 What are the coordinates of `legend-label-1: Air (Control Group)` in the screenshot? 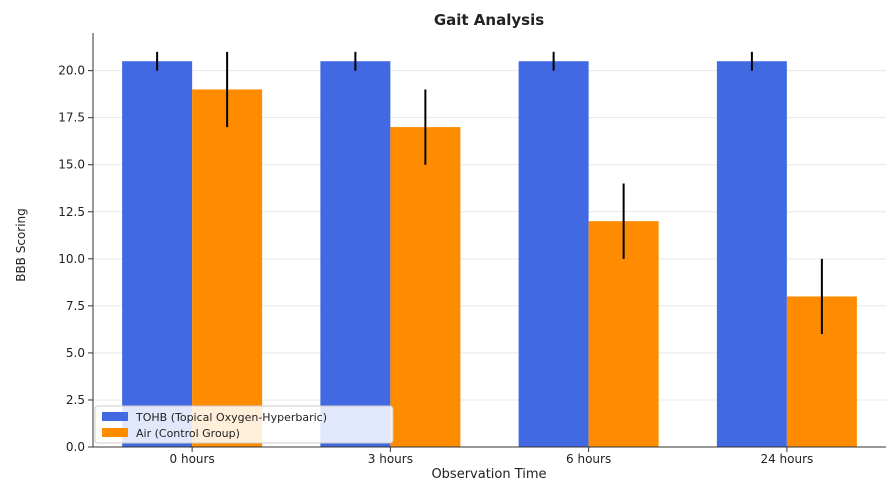 It's located at (188, 433).